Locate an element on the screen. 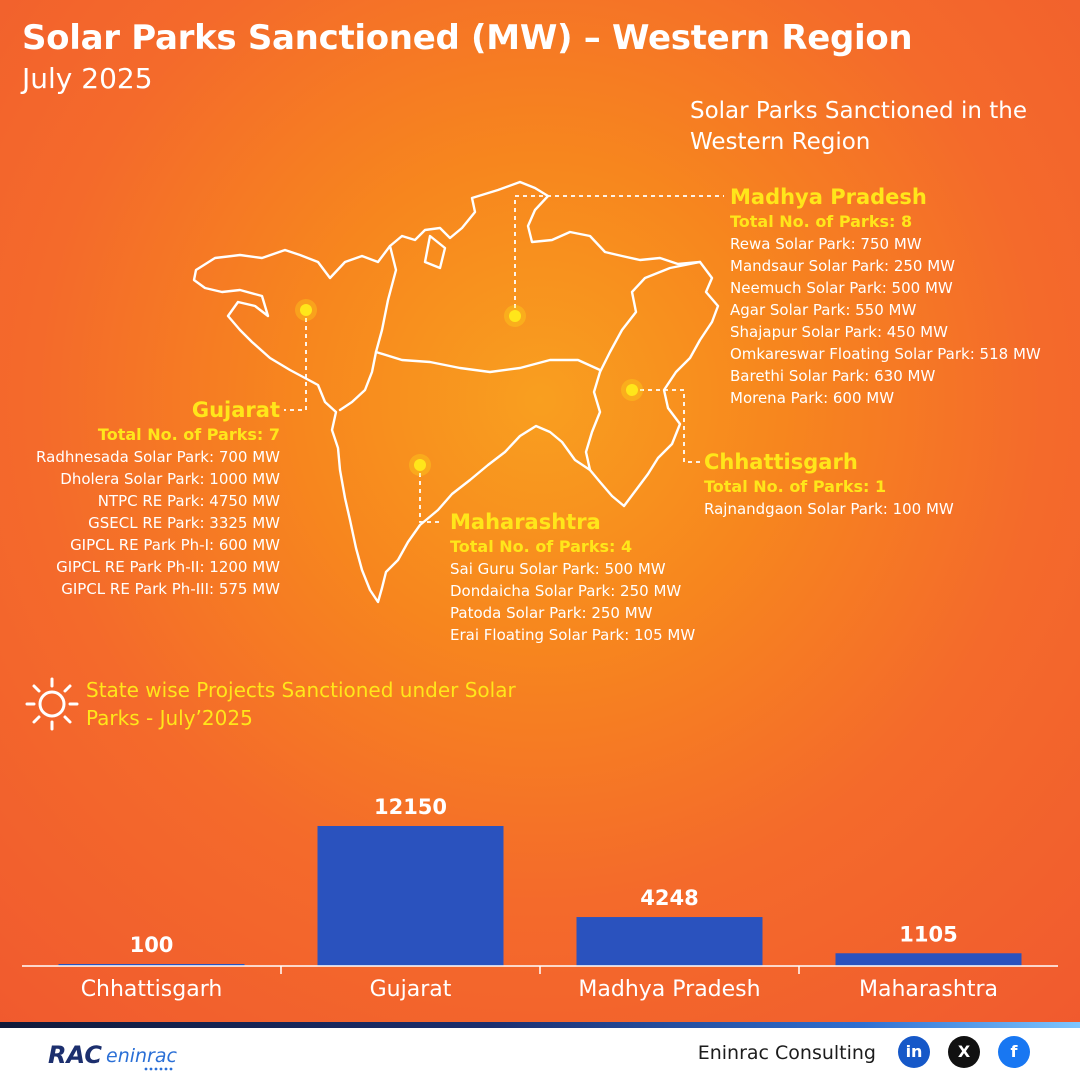  connector-maharashtra is located at coordinates (430, 494).